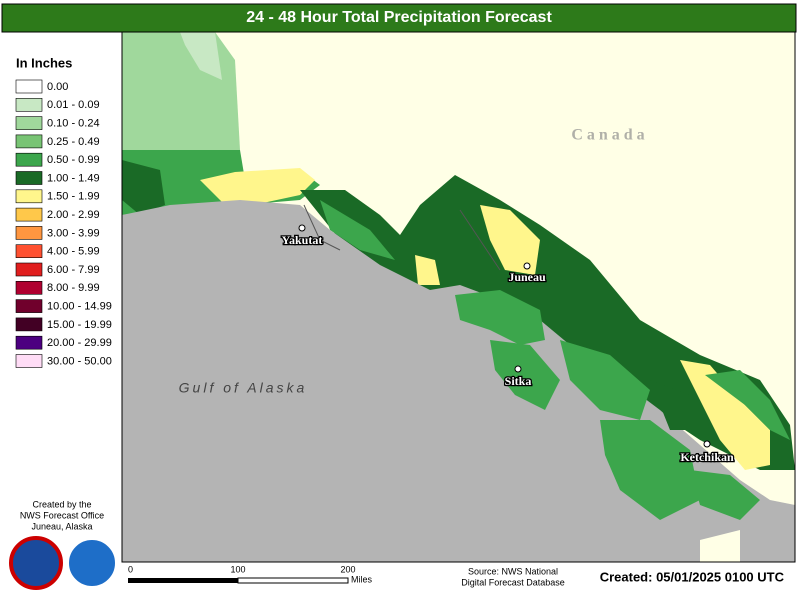 The height and width of the screenshot is (600, 800). What do you see at coordinates (61, 526) in the screenshot?
I see `credit-line: Juneau, Alaska` at bounding box center [61, 526].